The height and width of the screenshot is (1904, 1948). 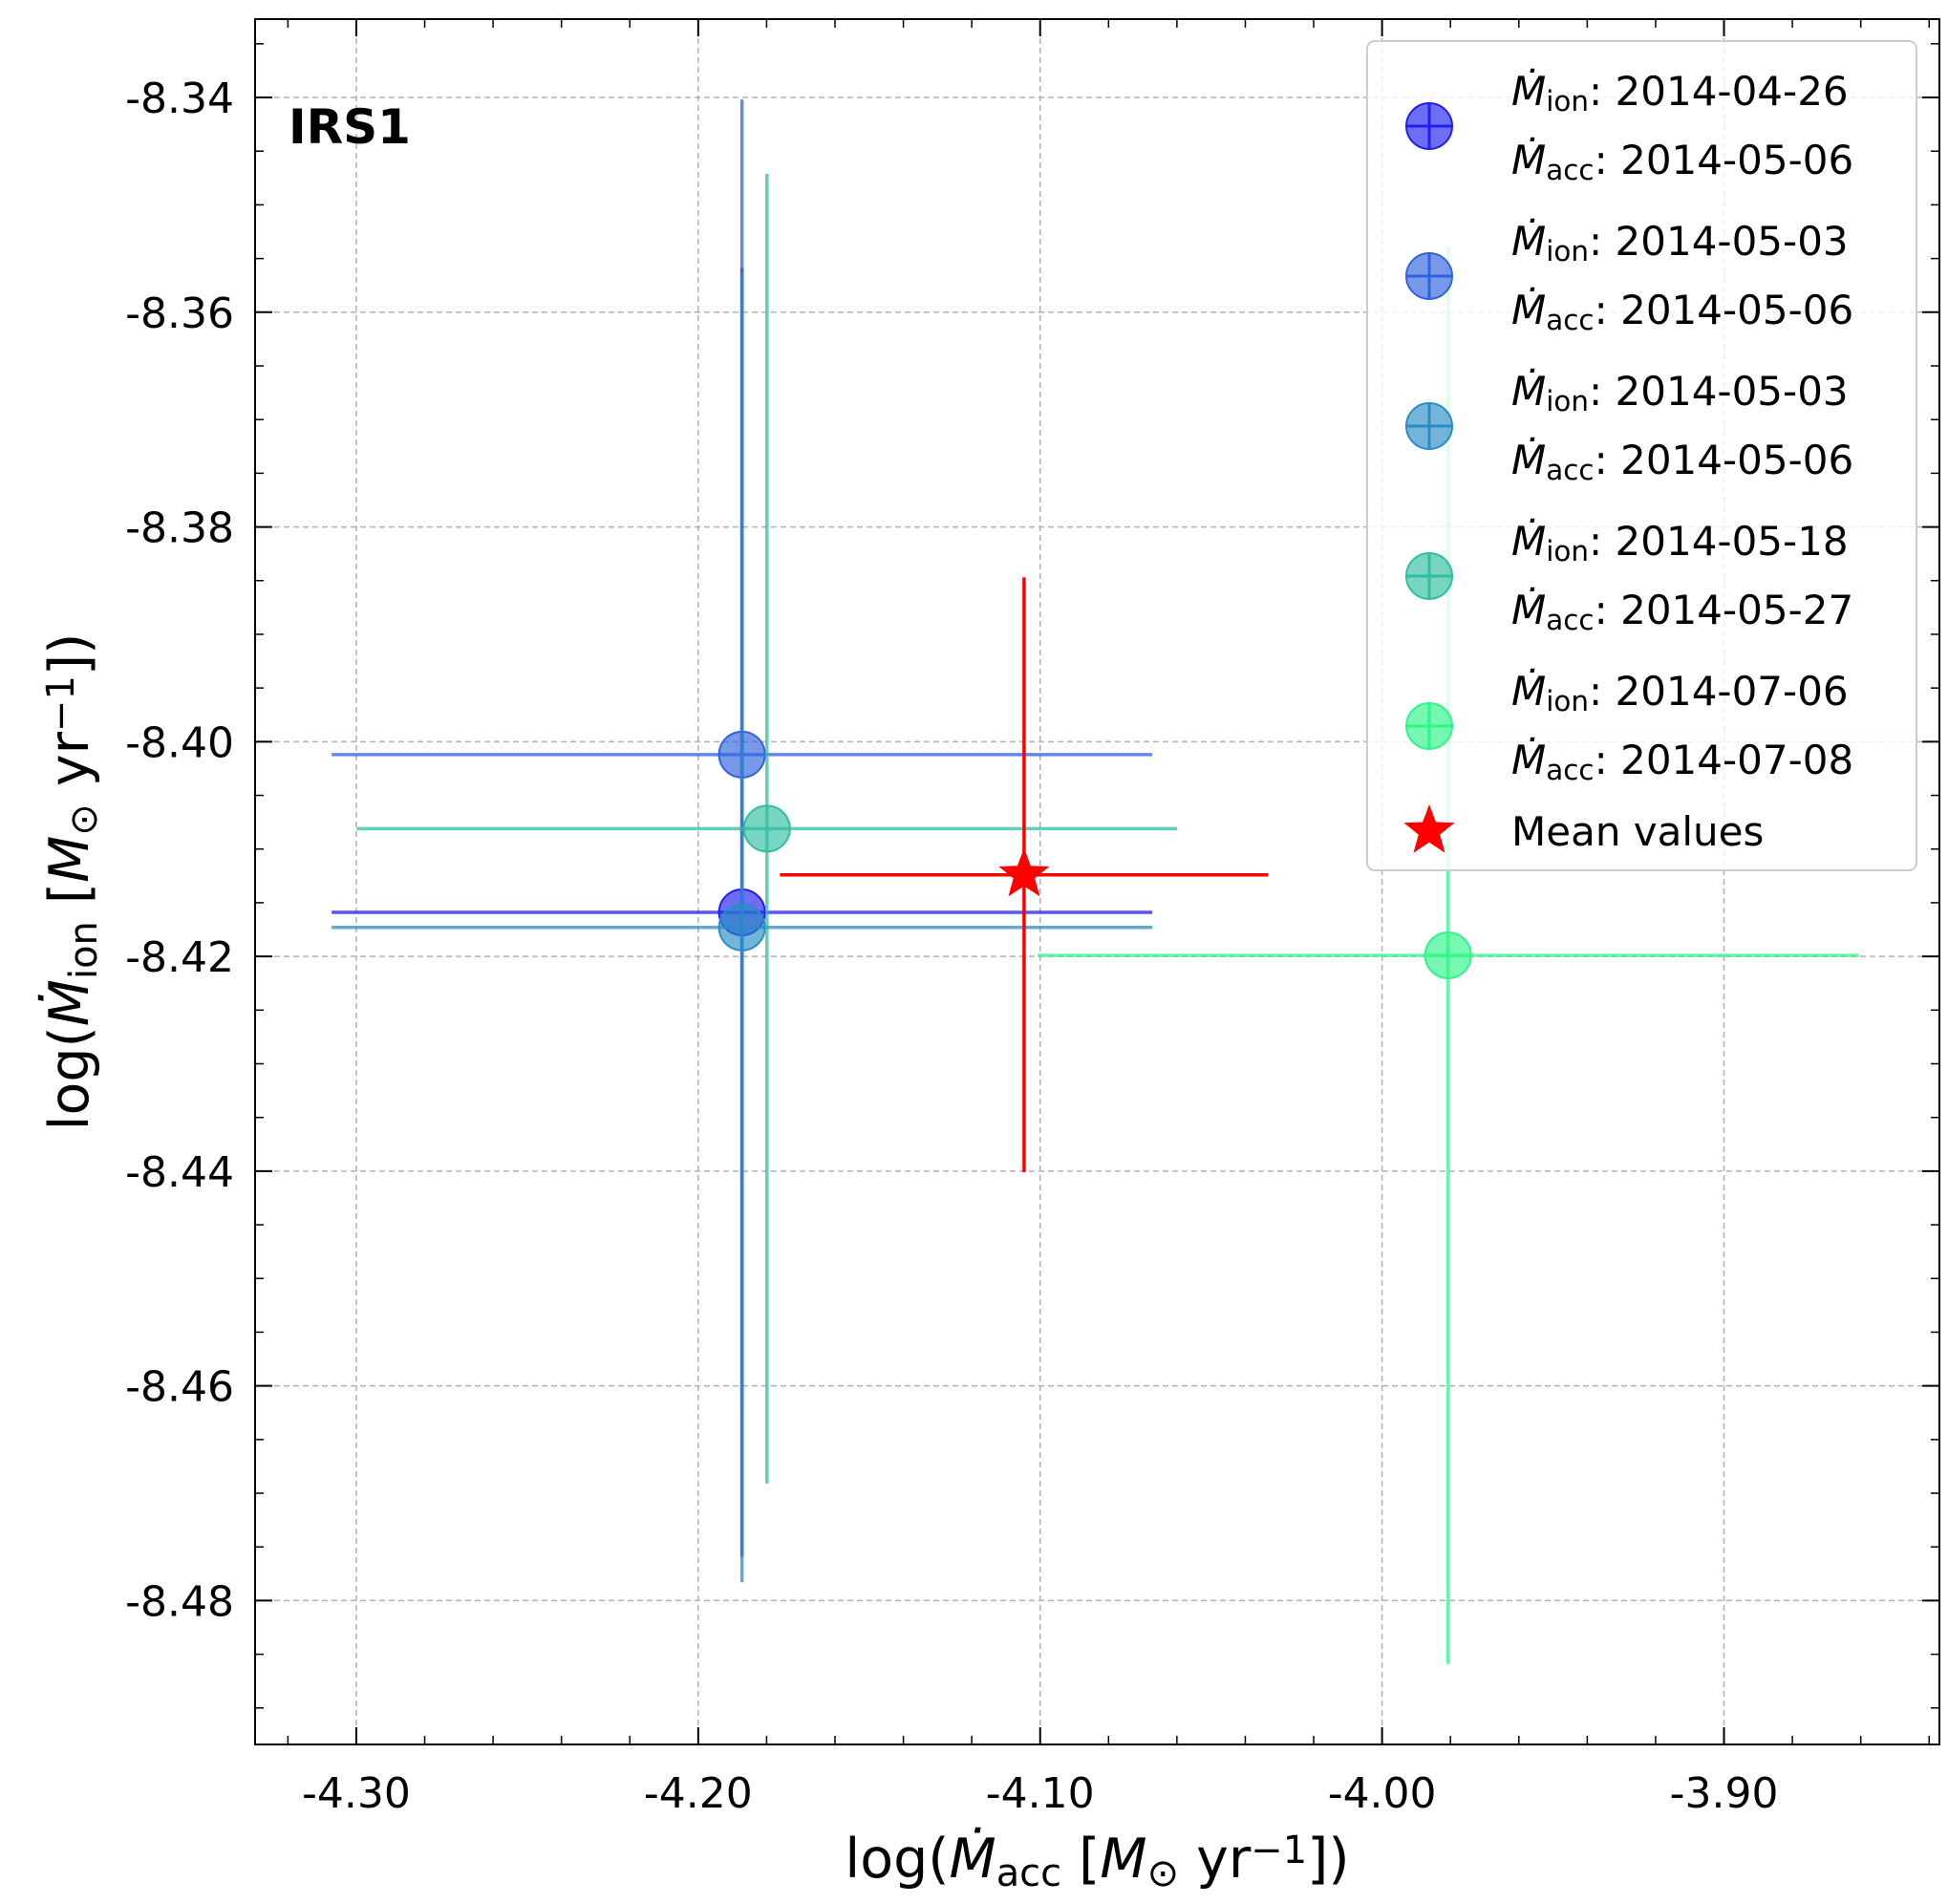 What do you see at coordinates (179, 313) in the screenshot?
I see `y-tick-label: -8.36` at bounding box center [179, 313].